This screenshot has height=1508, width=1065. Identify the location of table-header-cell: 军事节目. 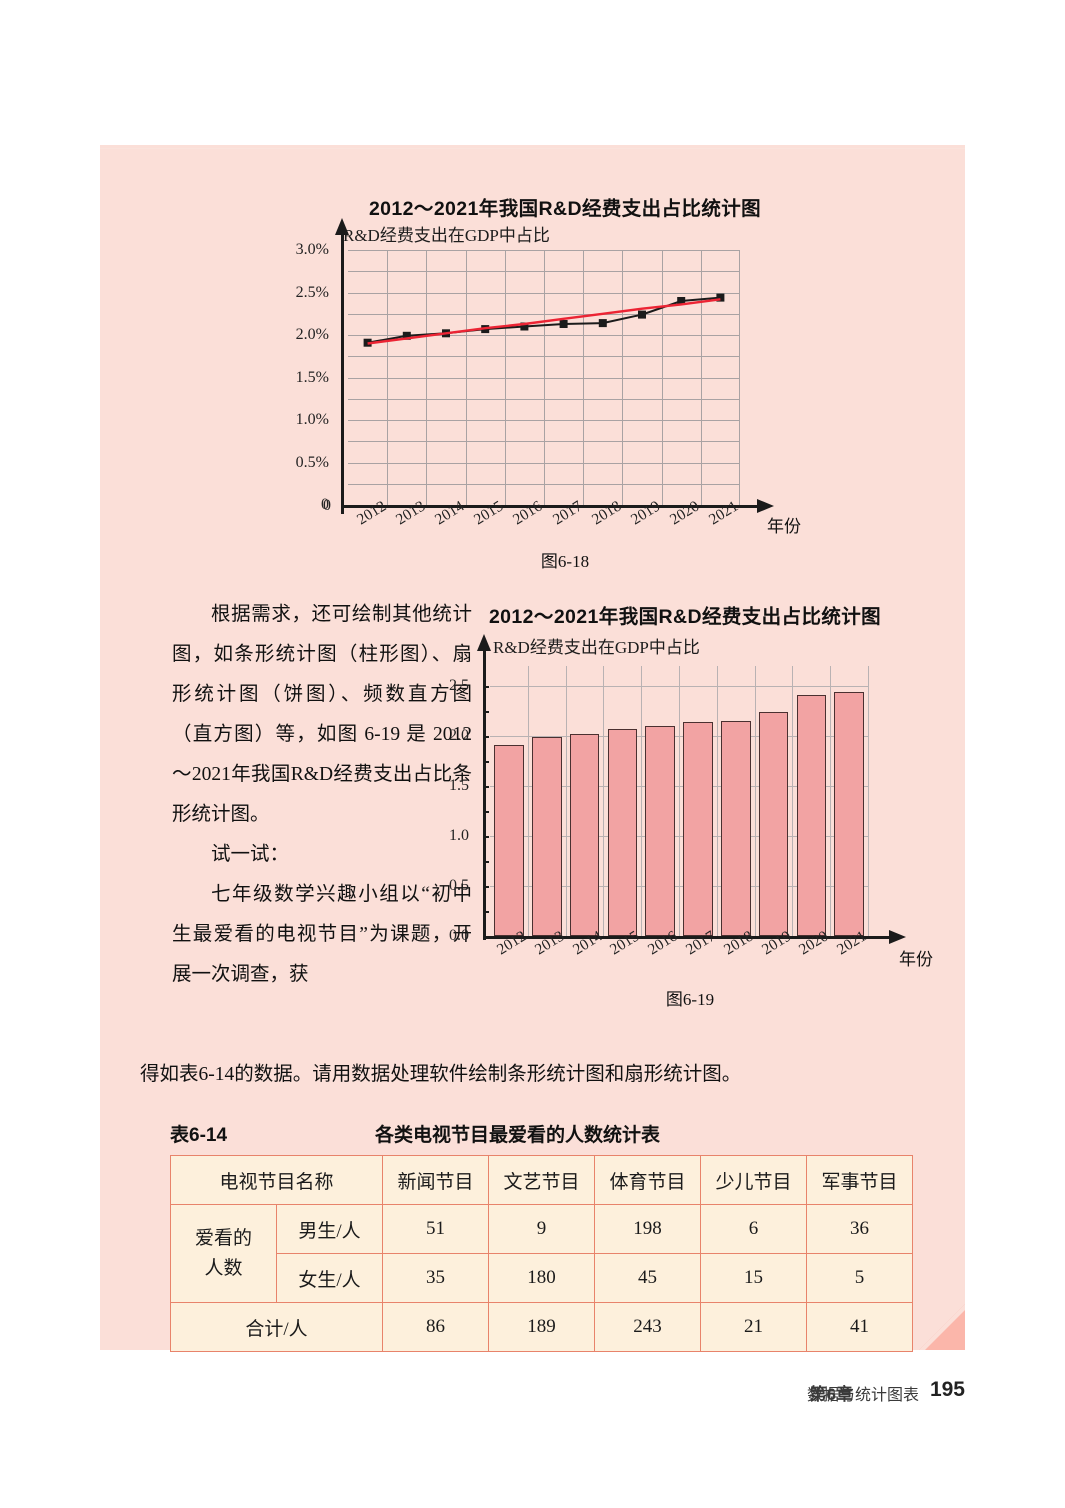
(859, 1180).